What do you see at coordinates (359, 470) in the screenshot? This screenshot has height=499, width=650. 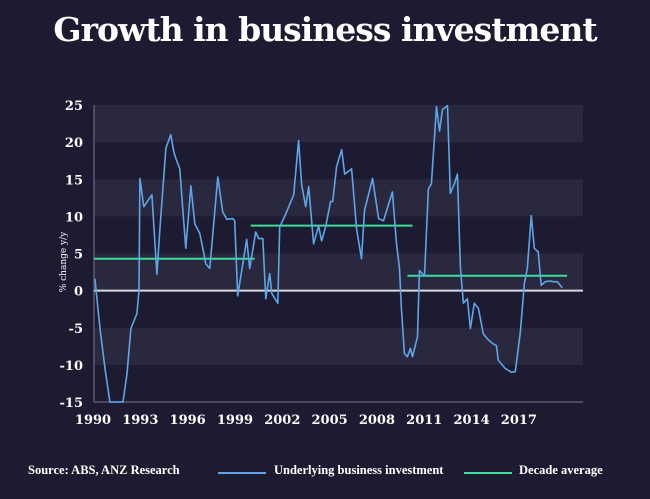 I see `legend-label-underlying-business-investment: Underlying business investment` at bounding box center [359, 470].